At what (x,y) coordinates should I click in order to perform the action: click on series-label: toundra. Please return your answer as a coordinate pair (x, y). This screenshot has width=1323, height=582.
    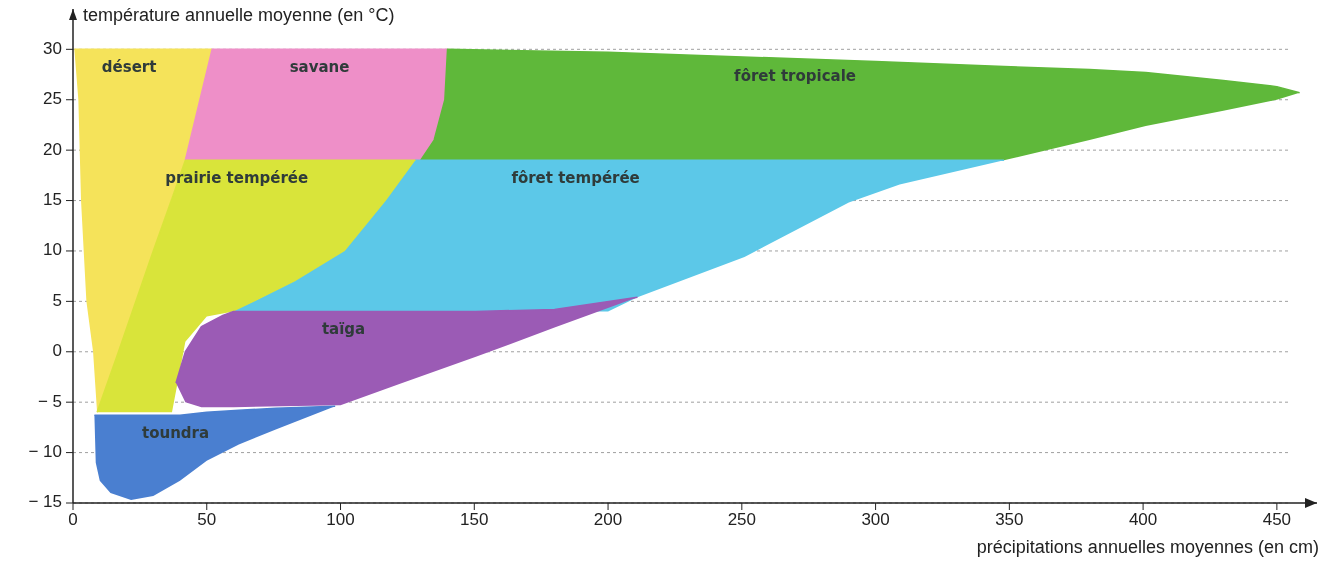
    Looking at the image, I should click on (176, 432).